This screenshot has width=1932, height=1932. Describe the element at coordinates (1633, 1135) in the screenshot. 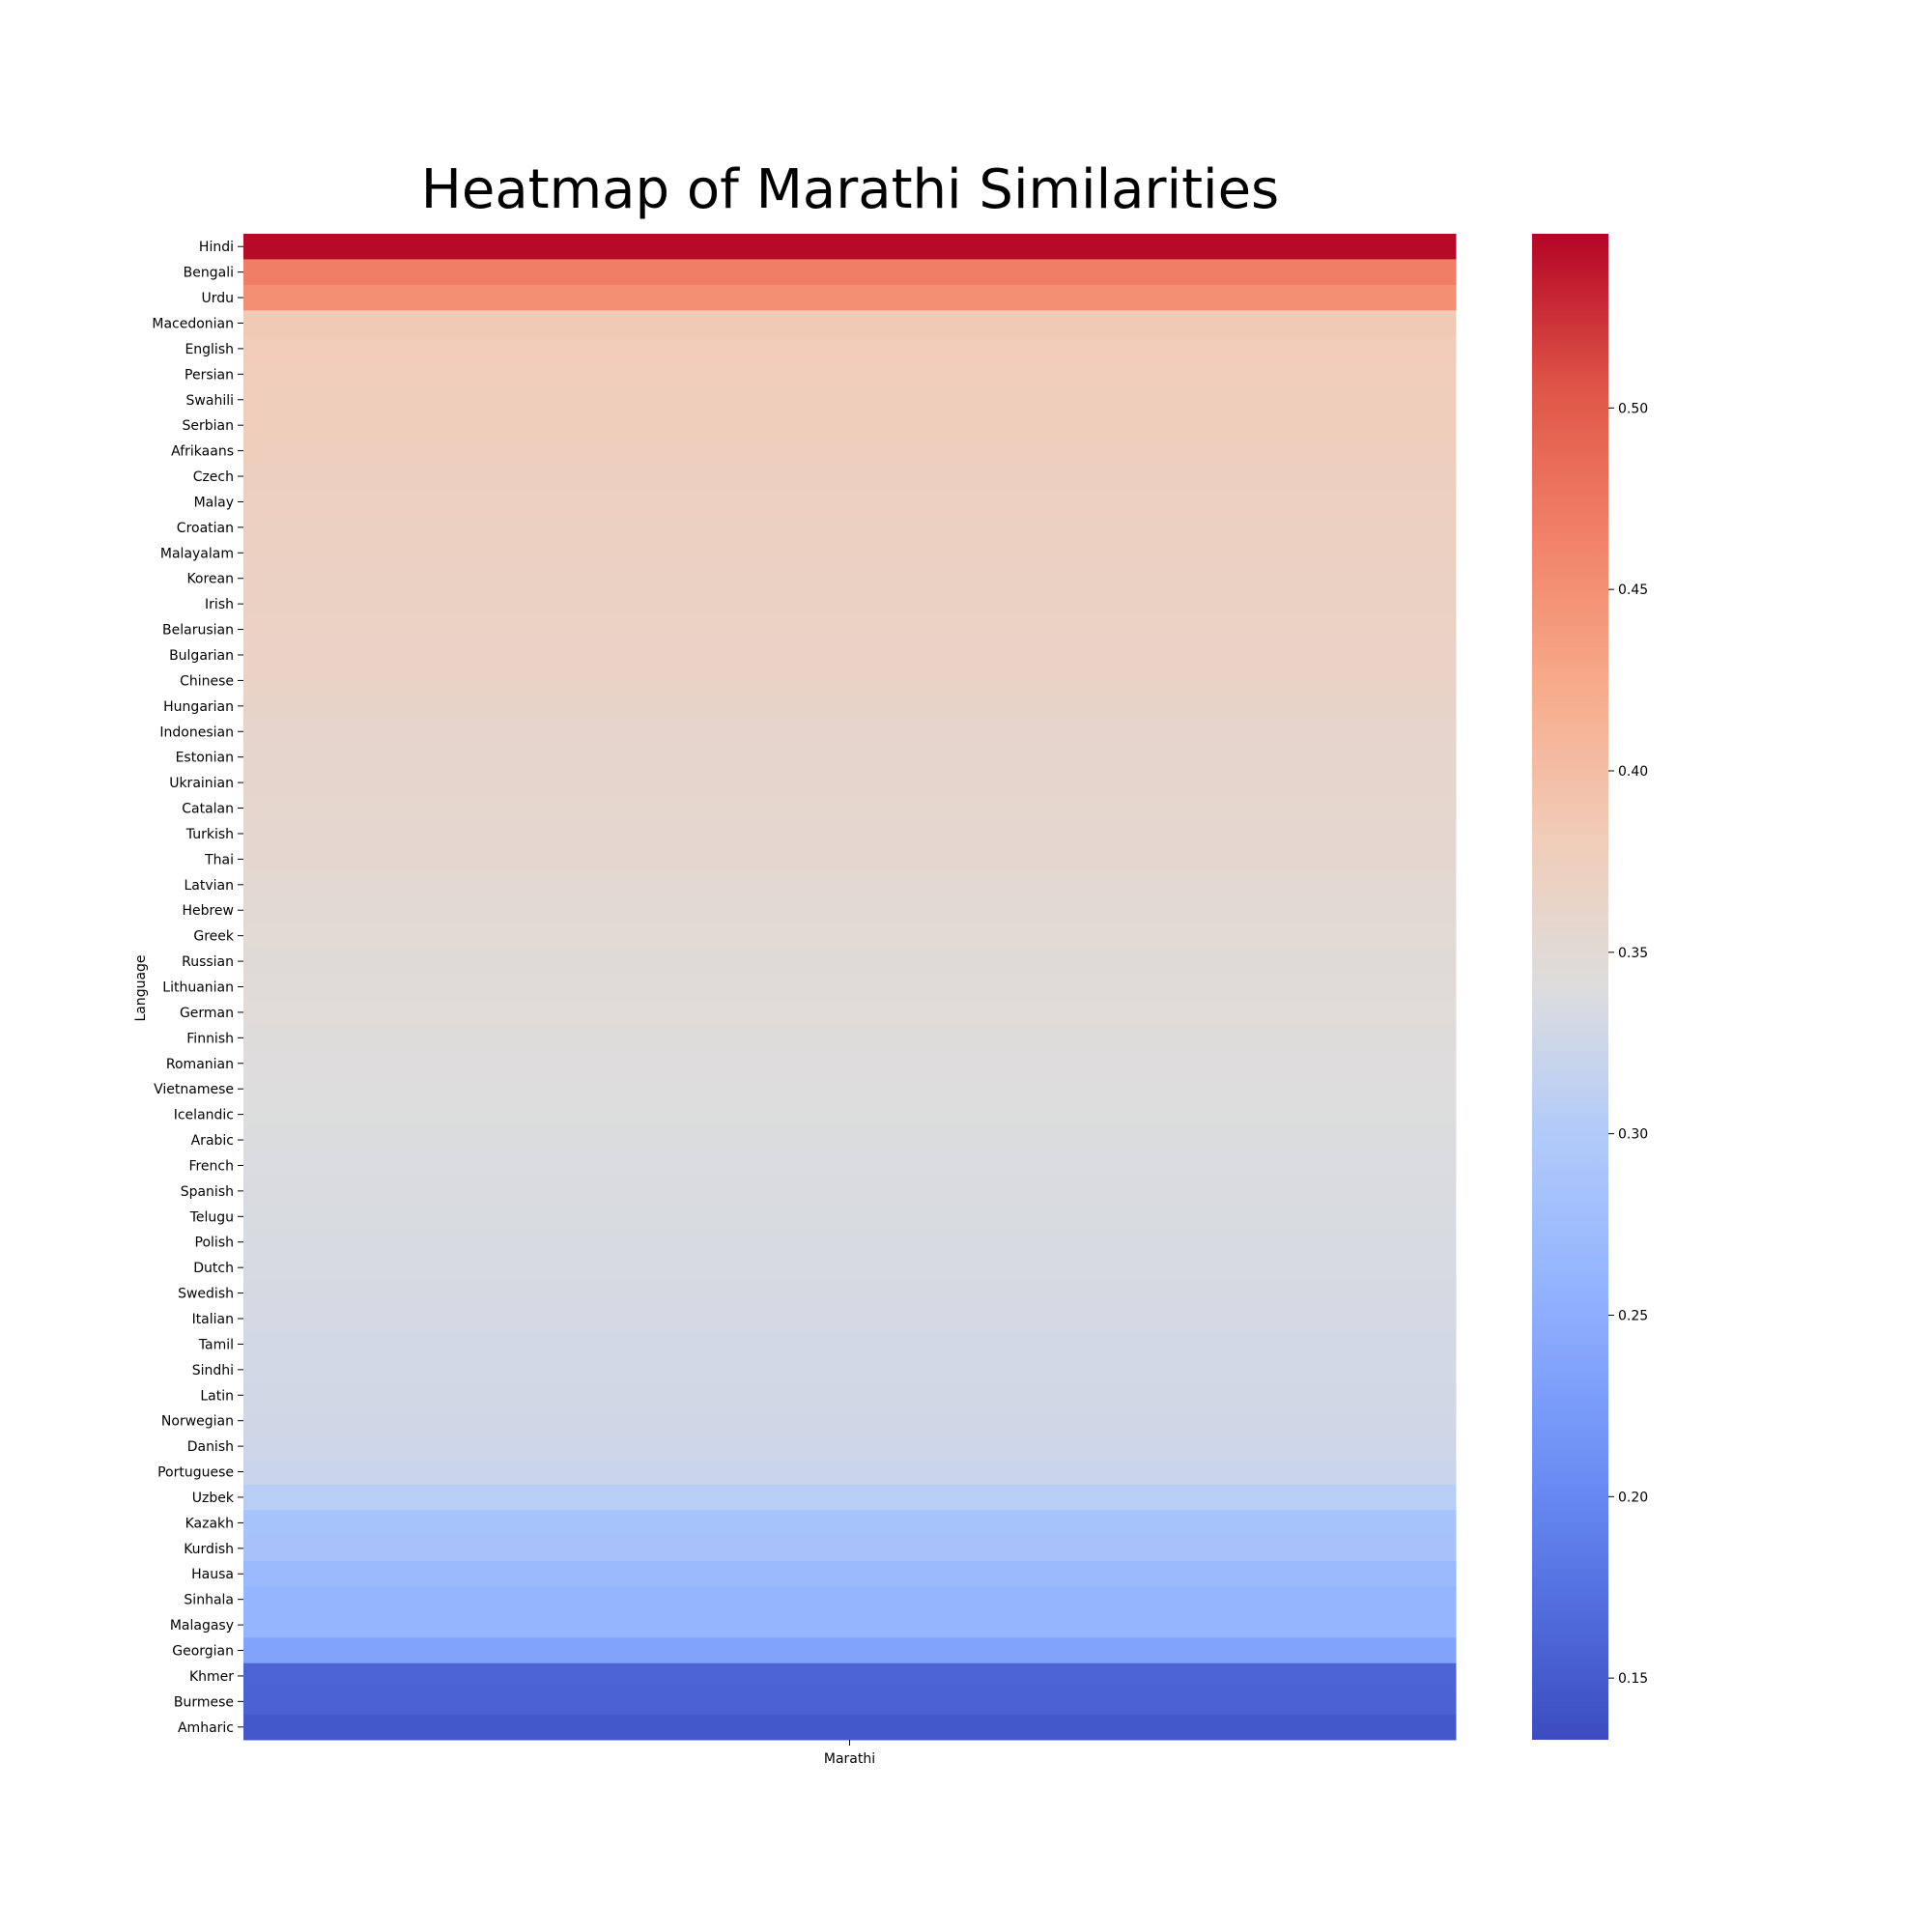

I see `colorbar-tick-label: 0.30` at that location.